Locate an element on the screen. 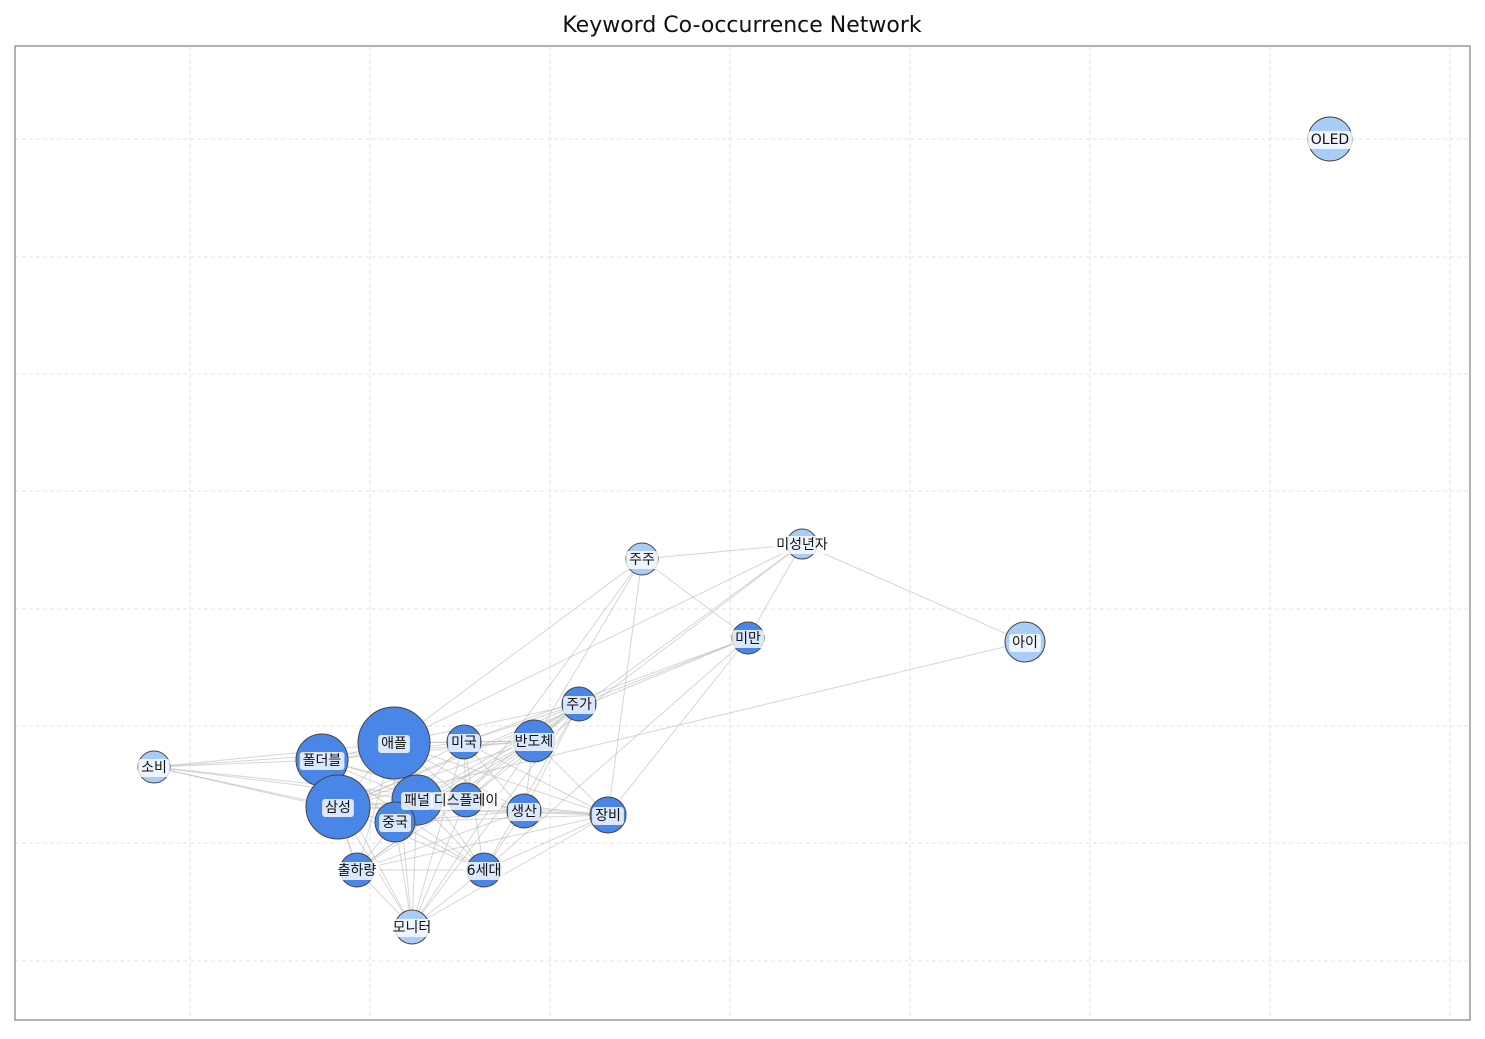  node-label: 삼성 is located at coordinates (338, 808).